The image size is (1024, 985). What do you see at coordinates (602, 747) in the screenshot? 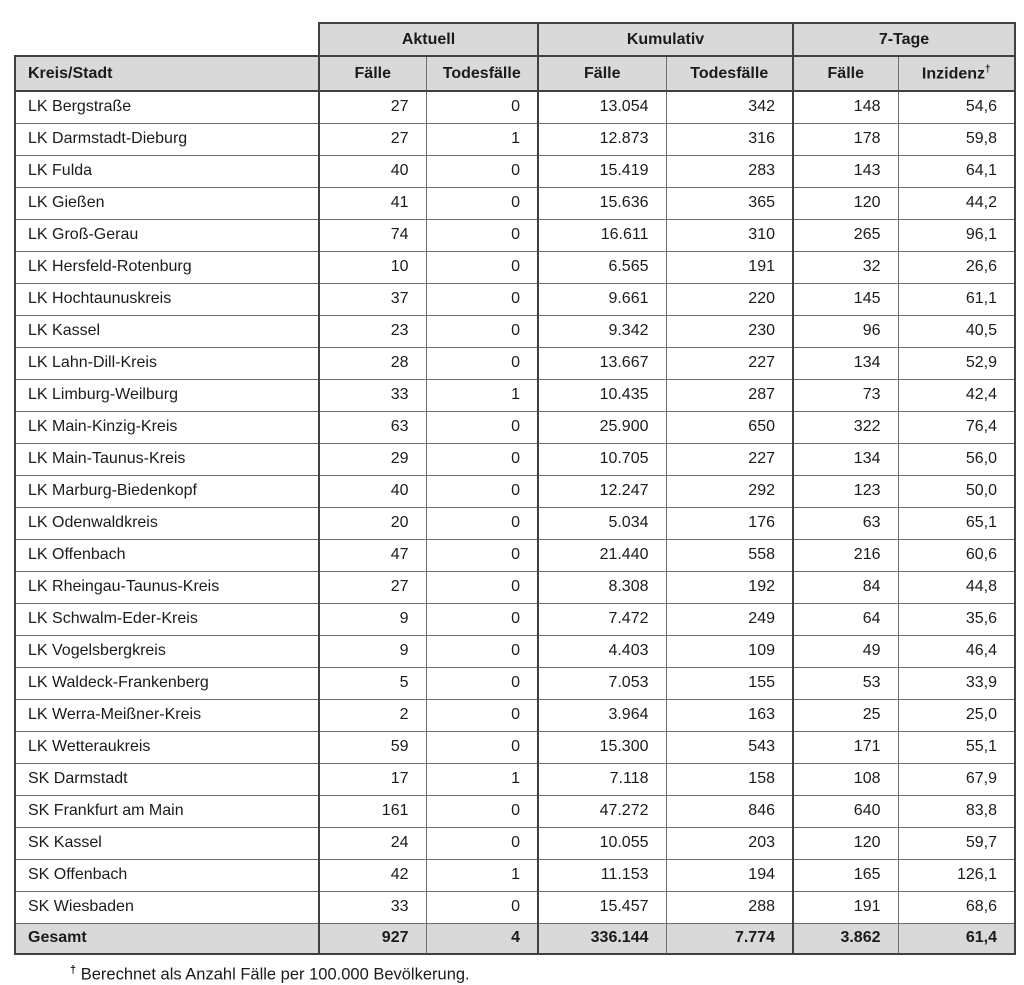
I see `value-cell: 15.300` at bounding box center [602, 747].